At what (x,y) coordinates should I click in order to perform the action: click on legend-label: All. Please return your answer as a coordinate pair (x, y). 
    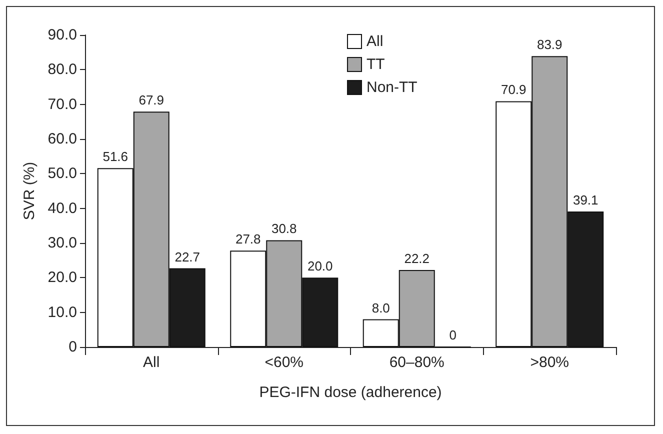
    Looking at the image, I should click on (375, 41).